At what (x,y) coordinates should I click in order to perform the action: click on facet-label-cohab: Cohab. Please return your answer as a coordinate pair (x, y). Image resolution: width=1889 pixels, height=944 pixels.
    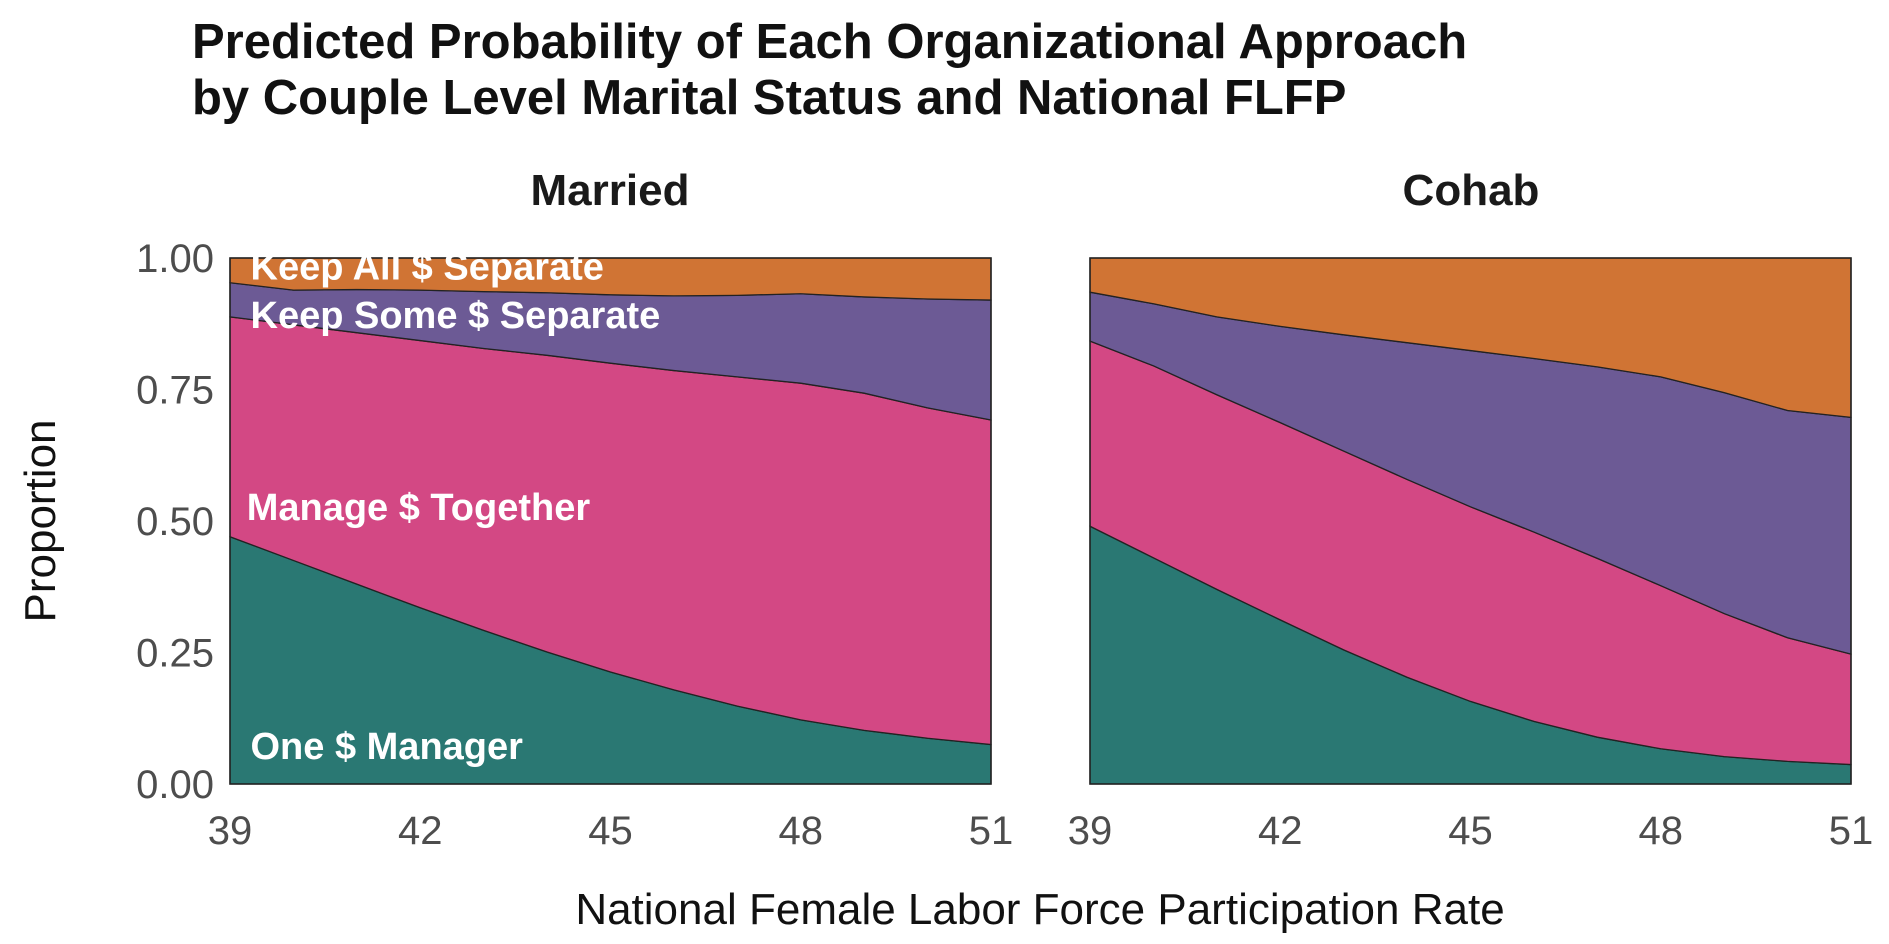
    Looking at the image, I should click on (1471, 190).